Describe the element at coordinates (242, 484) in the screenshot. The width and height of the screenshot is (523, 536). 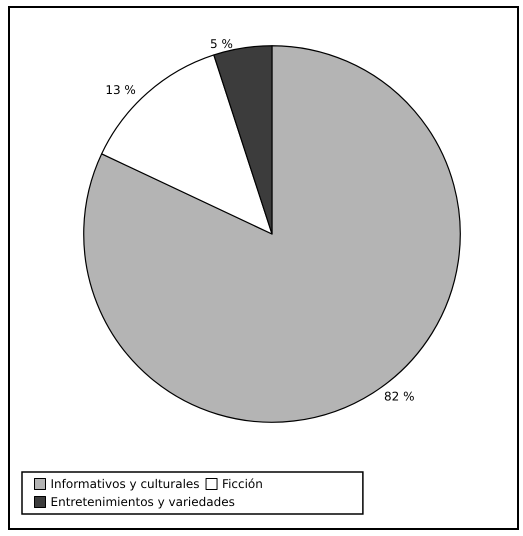
I see `legend-label: Ficción` at that location.